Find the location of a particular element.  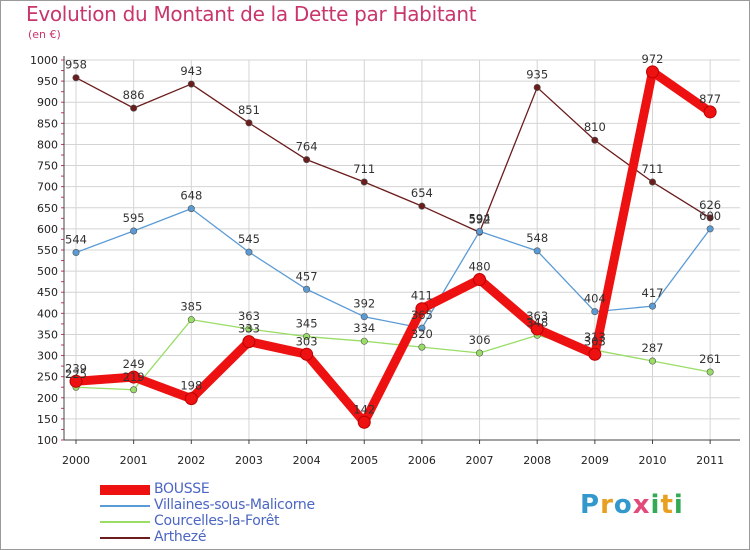

data-label-artheze: 810 is located at coordinates (595, 127).